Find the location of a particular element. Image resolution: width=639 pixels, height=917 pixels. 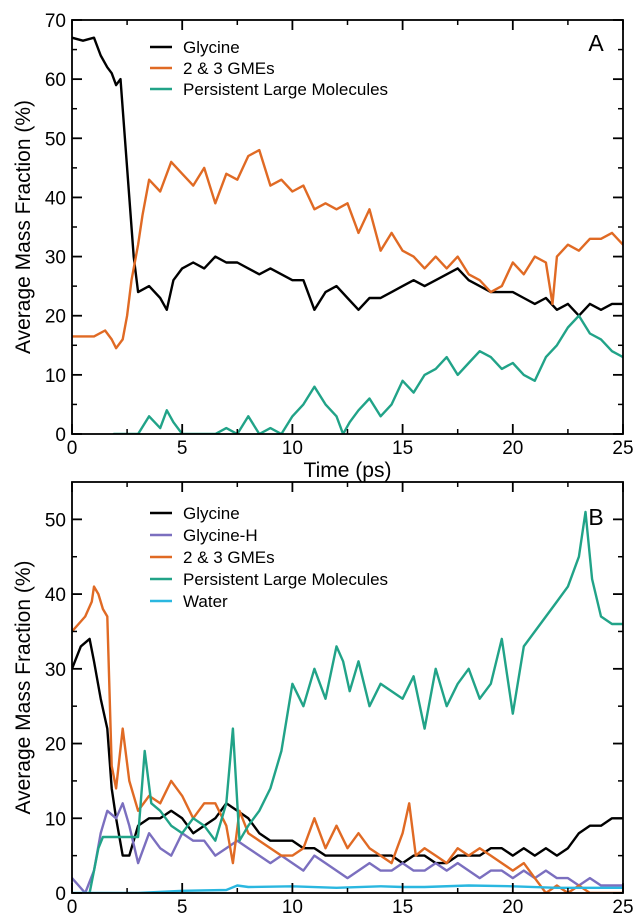

legend-entry: Water is located at coordinates (205, 601).